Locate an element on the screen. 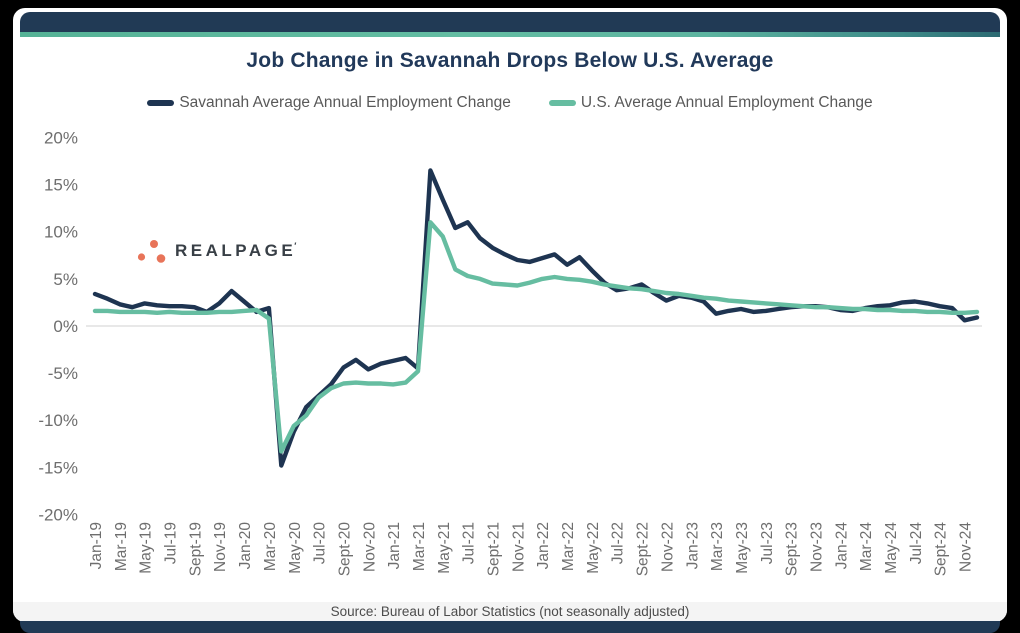  x-tick-label: May-19 is located at coordinates (146, 548).